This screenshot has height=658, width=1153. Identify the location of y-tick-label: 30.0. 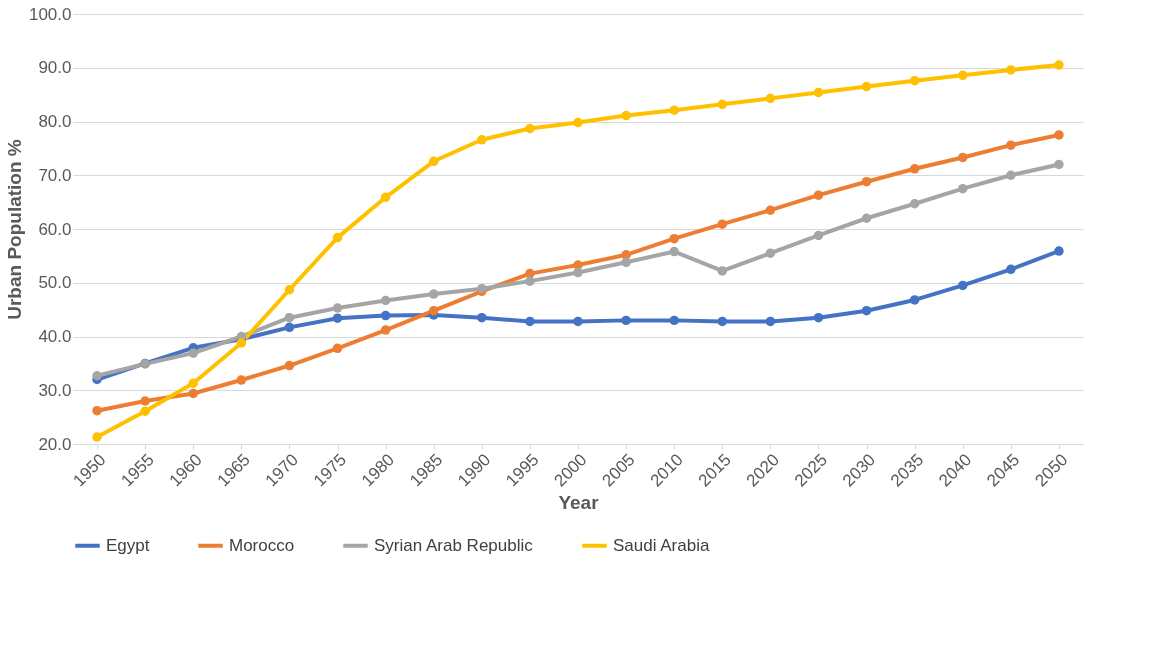
(55, 390).